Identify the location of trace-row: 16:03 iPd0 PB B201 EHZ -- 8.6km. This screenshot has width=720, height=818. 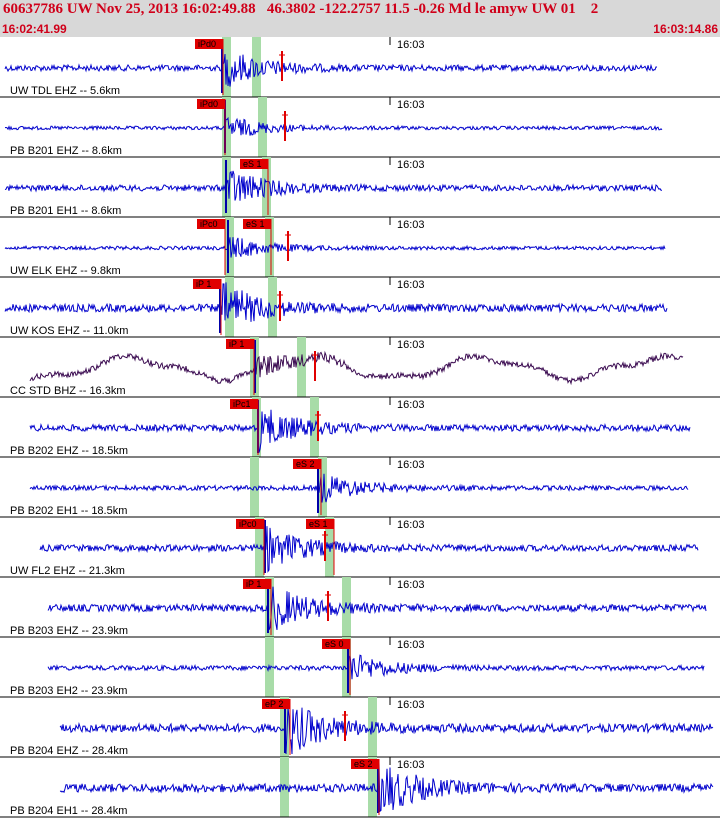
(360, 127).